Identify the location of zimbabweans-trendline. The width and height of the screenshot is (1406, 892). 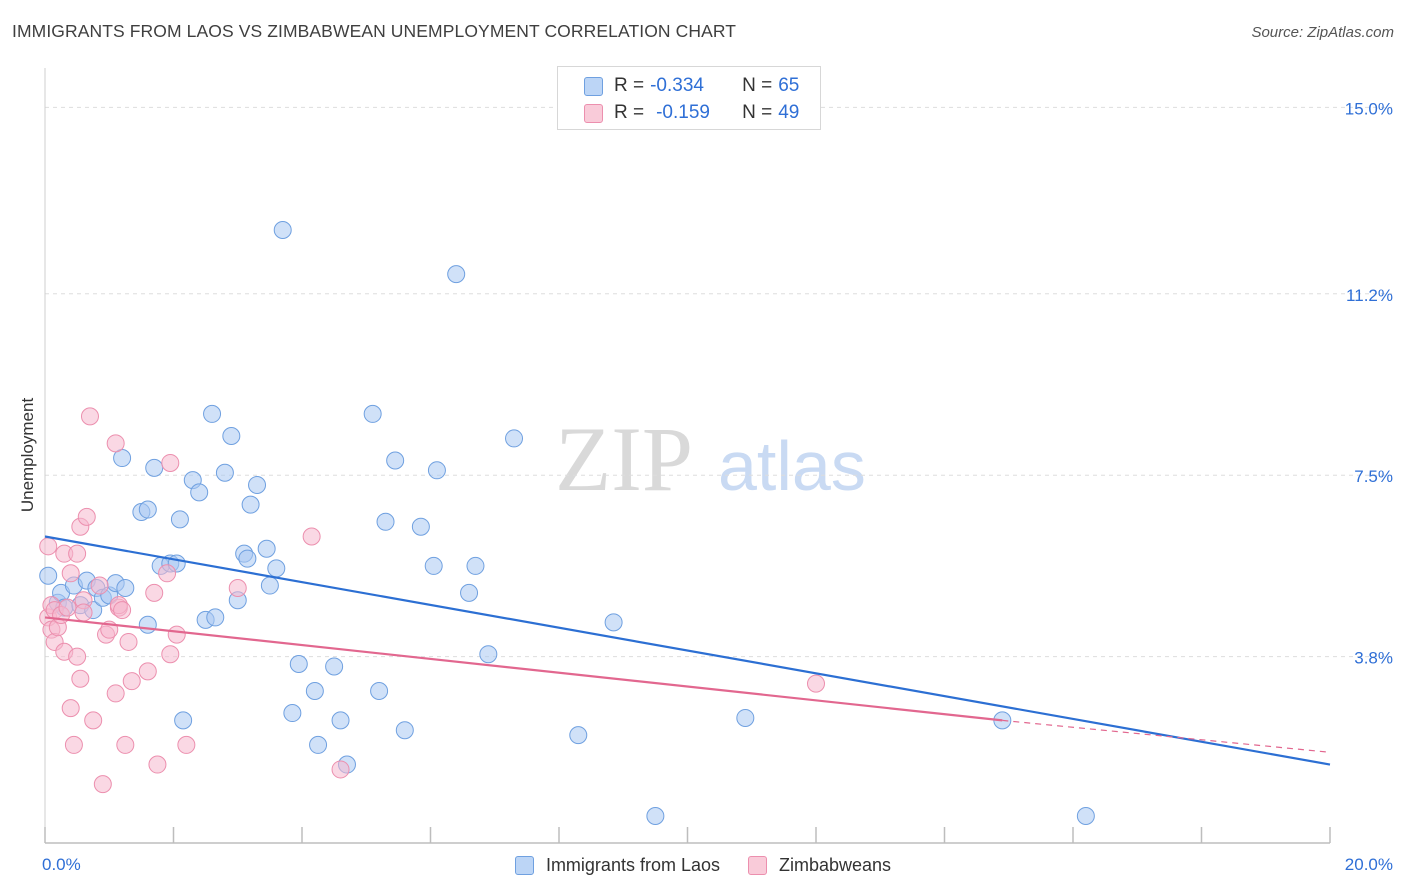
(523, 669).